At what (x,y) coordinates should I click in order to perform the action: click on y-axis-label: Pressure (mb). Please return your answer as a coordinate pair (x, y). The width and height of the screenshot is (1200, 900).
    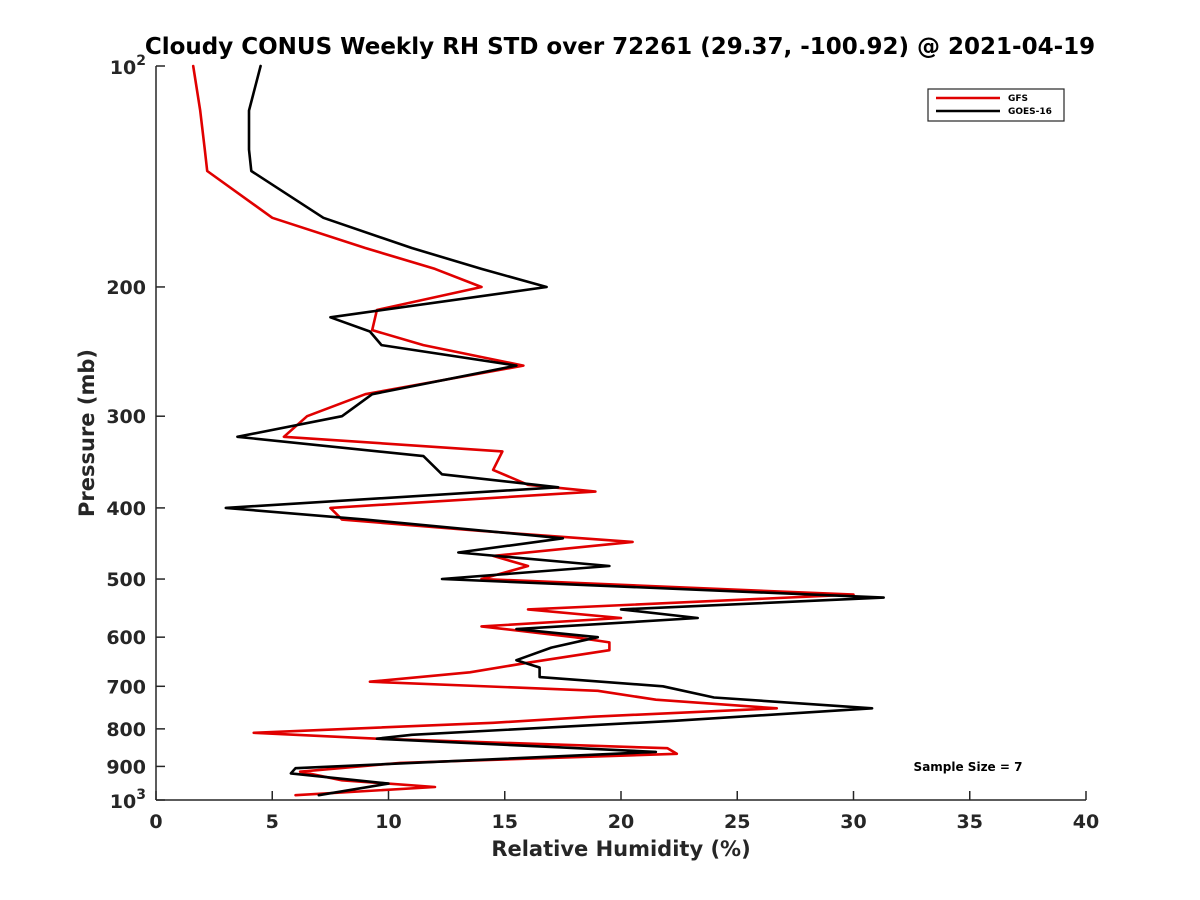
    Looking at the image, I should click on (87, 433).